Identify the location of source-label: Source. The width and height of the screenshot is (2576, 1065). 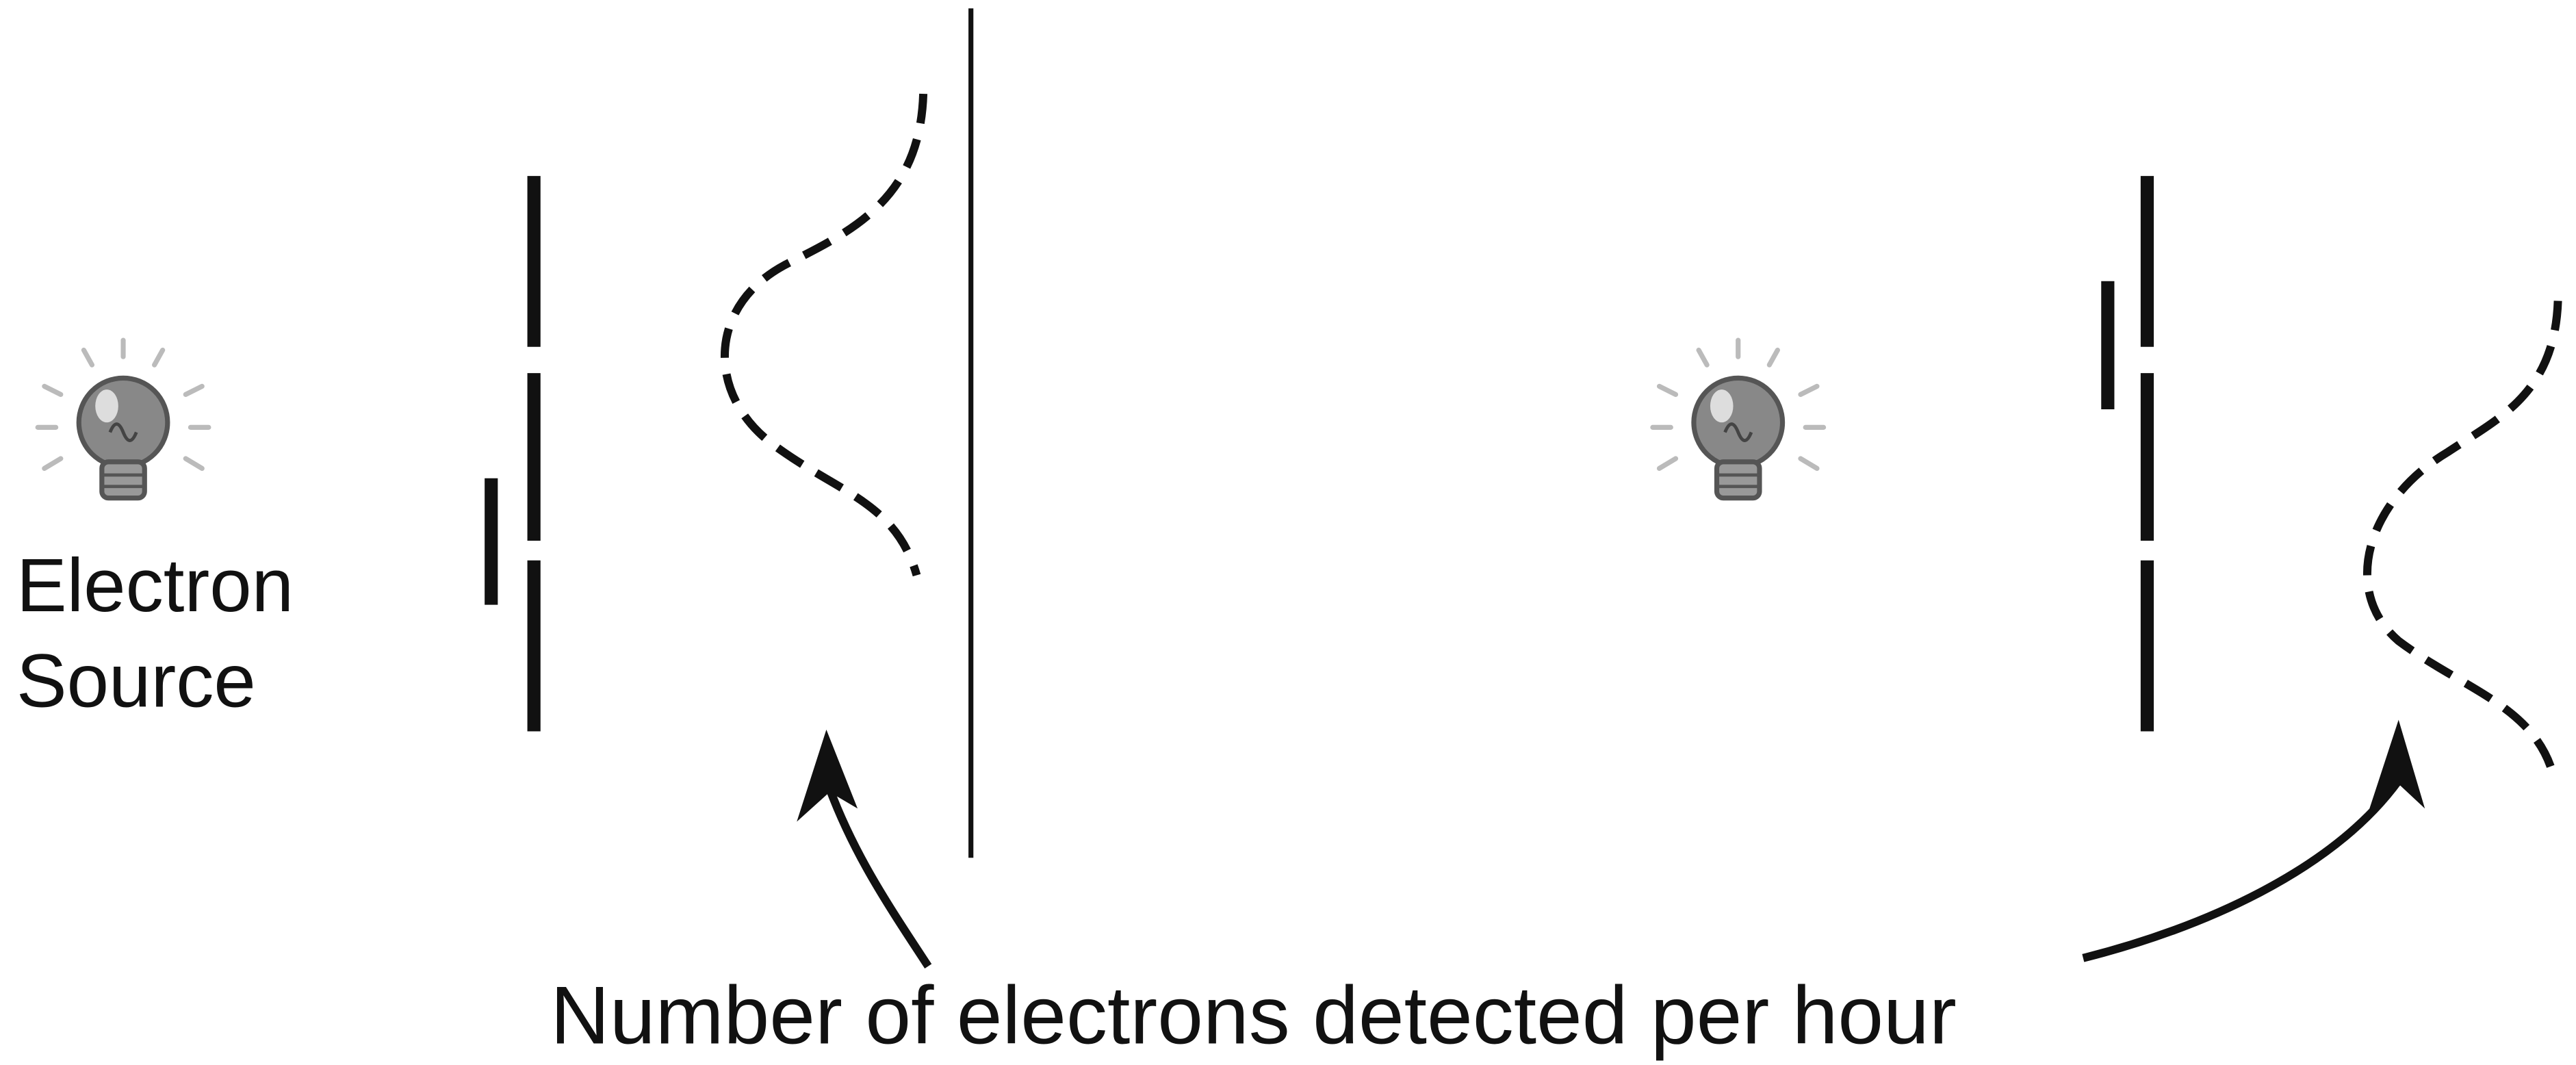
(136, 681).